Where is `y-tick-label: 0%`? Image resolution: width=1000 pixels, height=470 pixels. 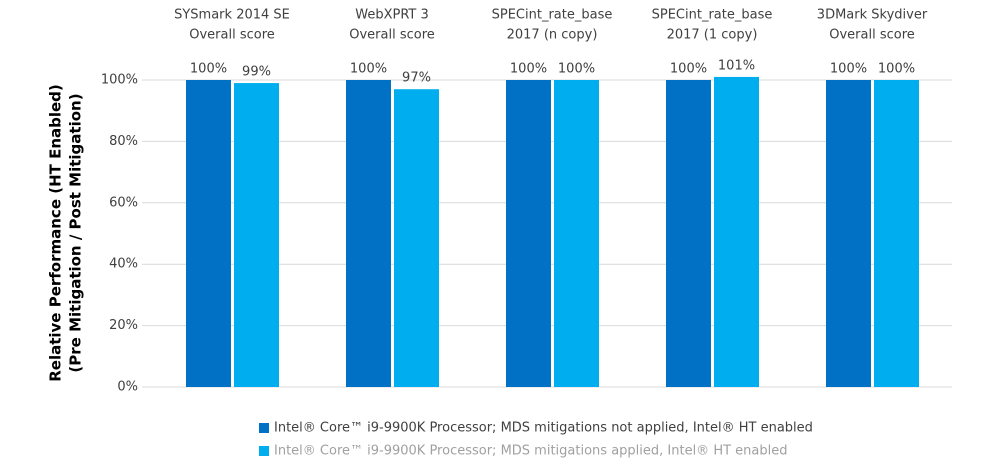
y-tick-label: 0% is located at coordinates (127, 387).